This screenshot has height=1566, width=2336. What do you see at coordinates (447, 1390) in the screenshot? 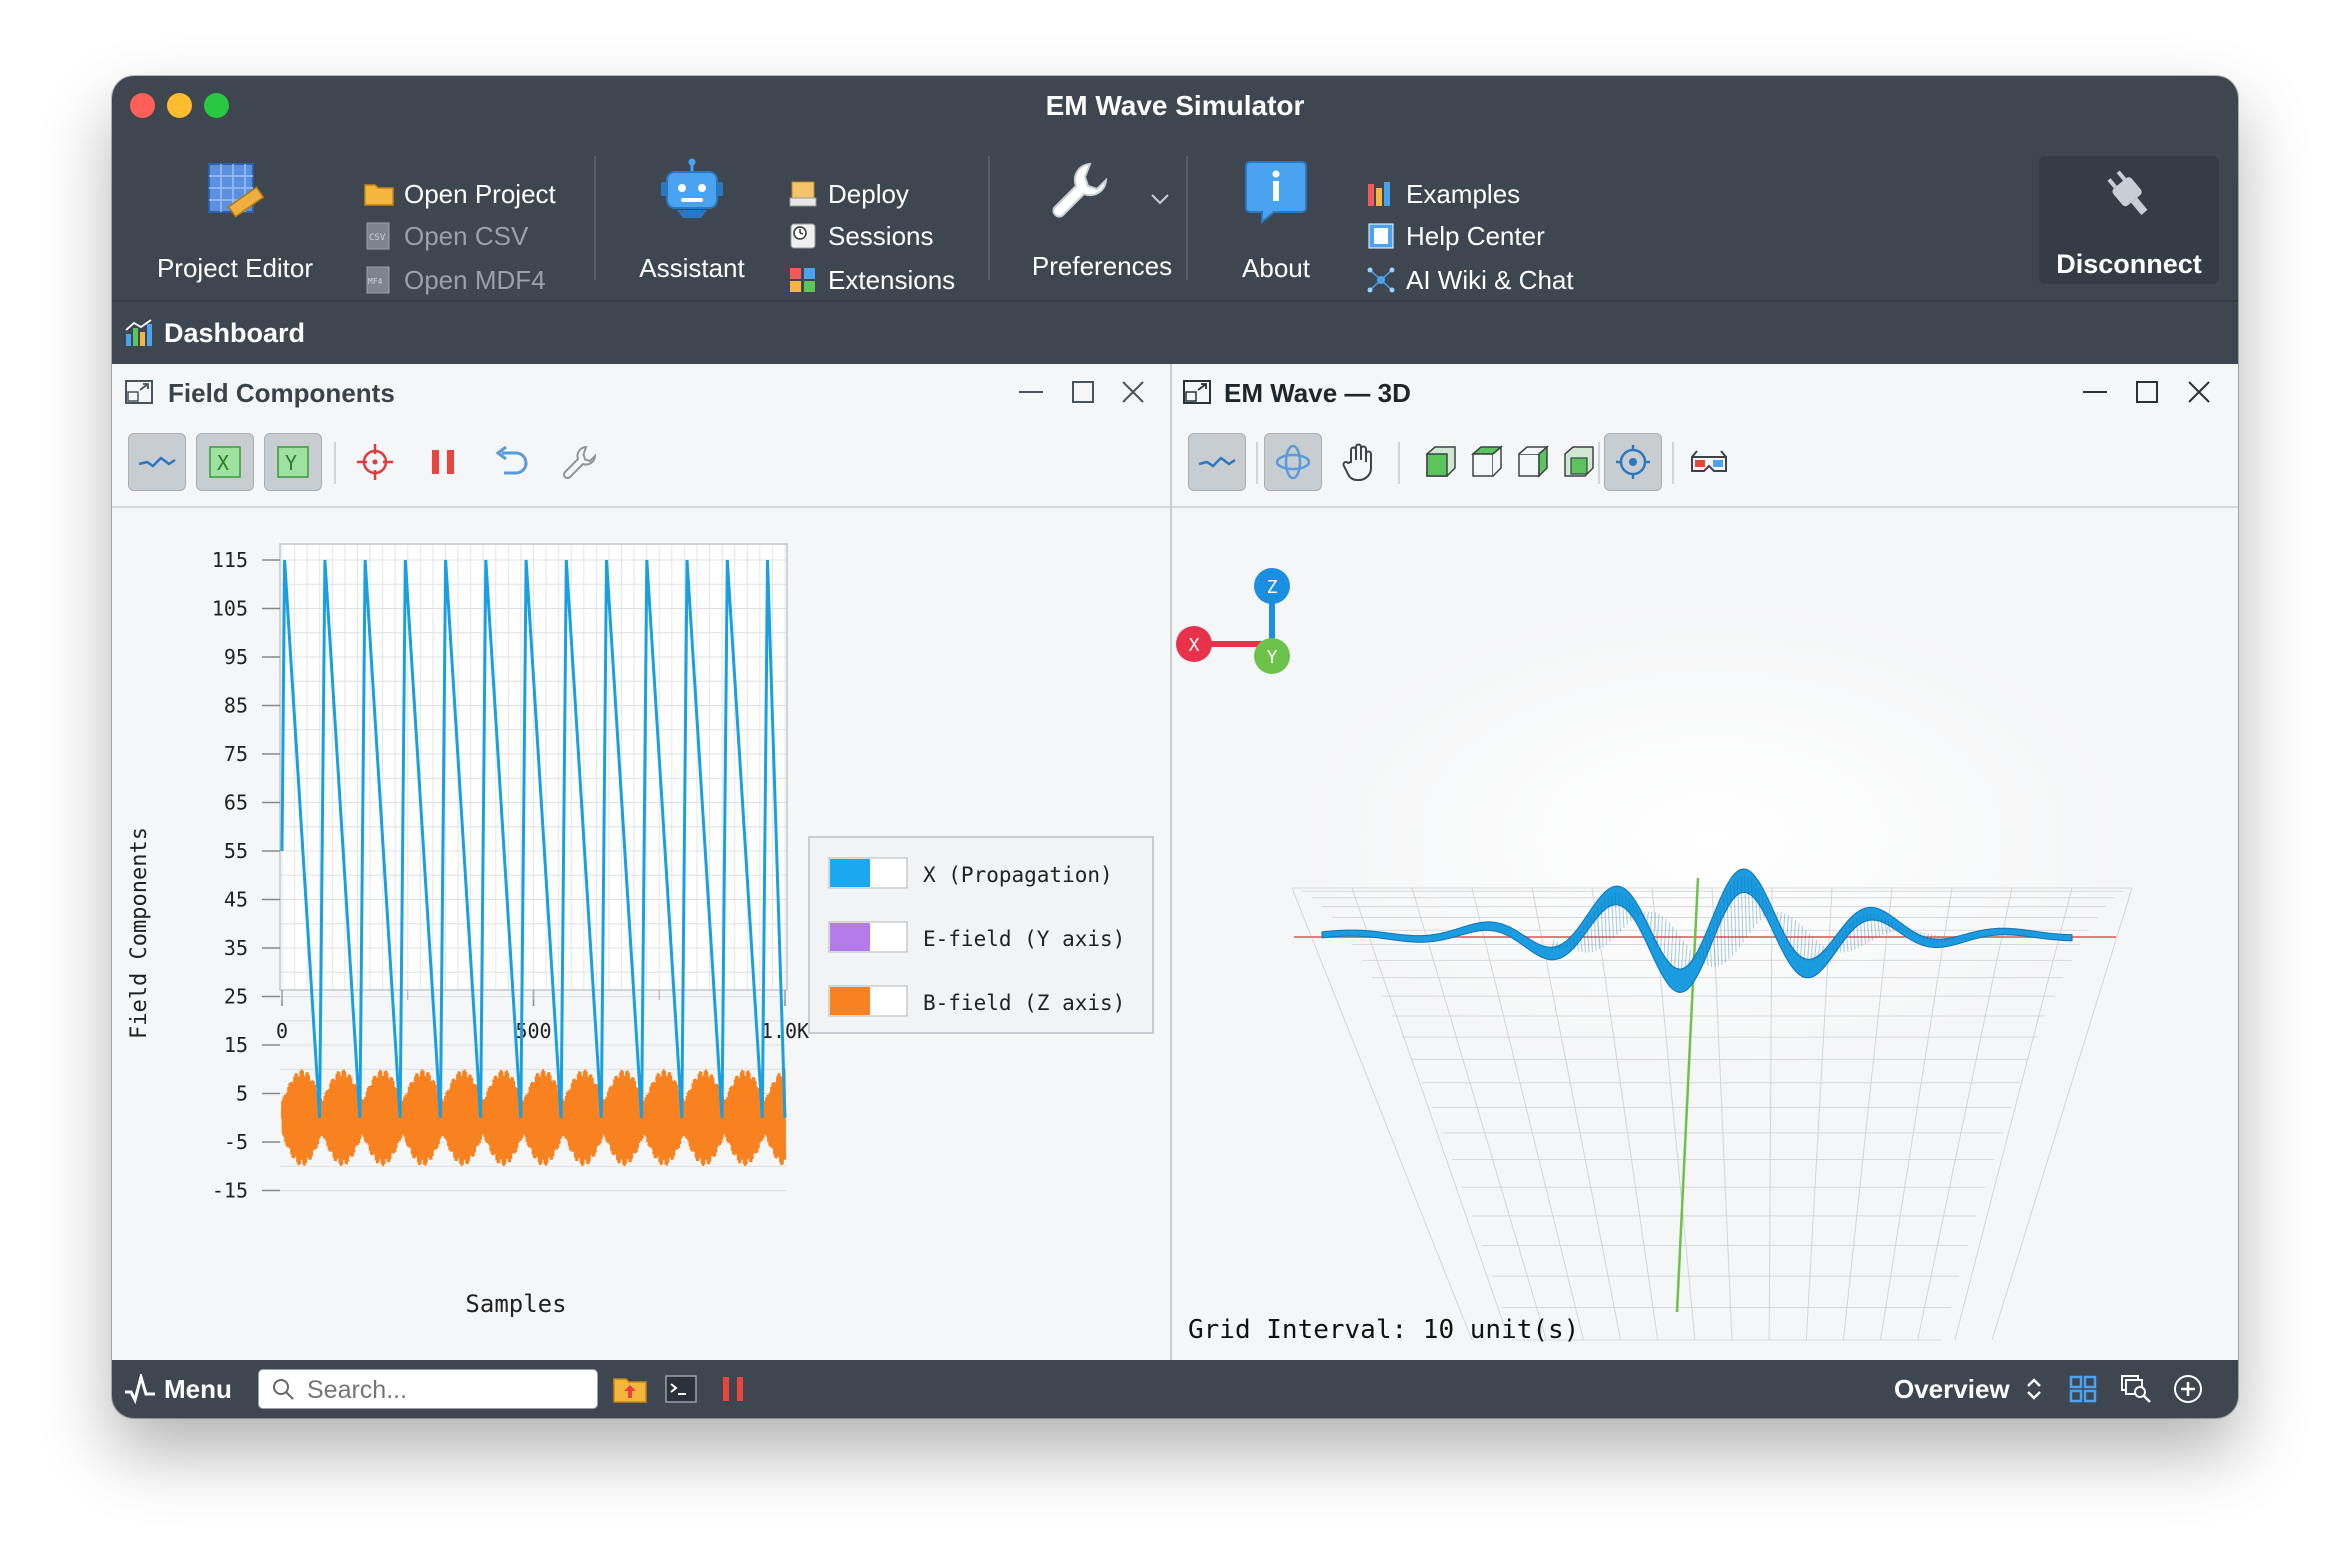
I see `search-input` at bounding box center [447, 1390].